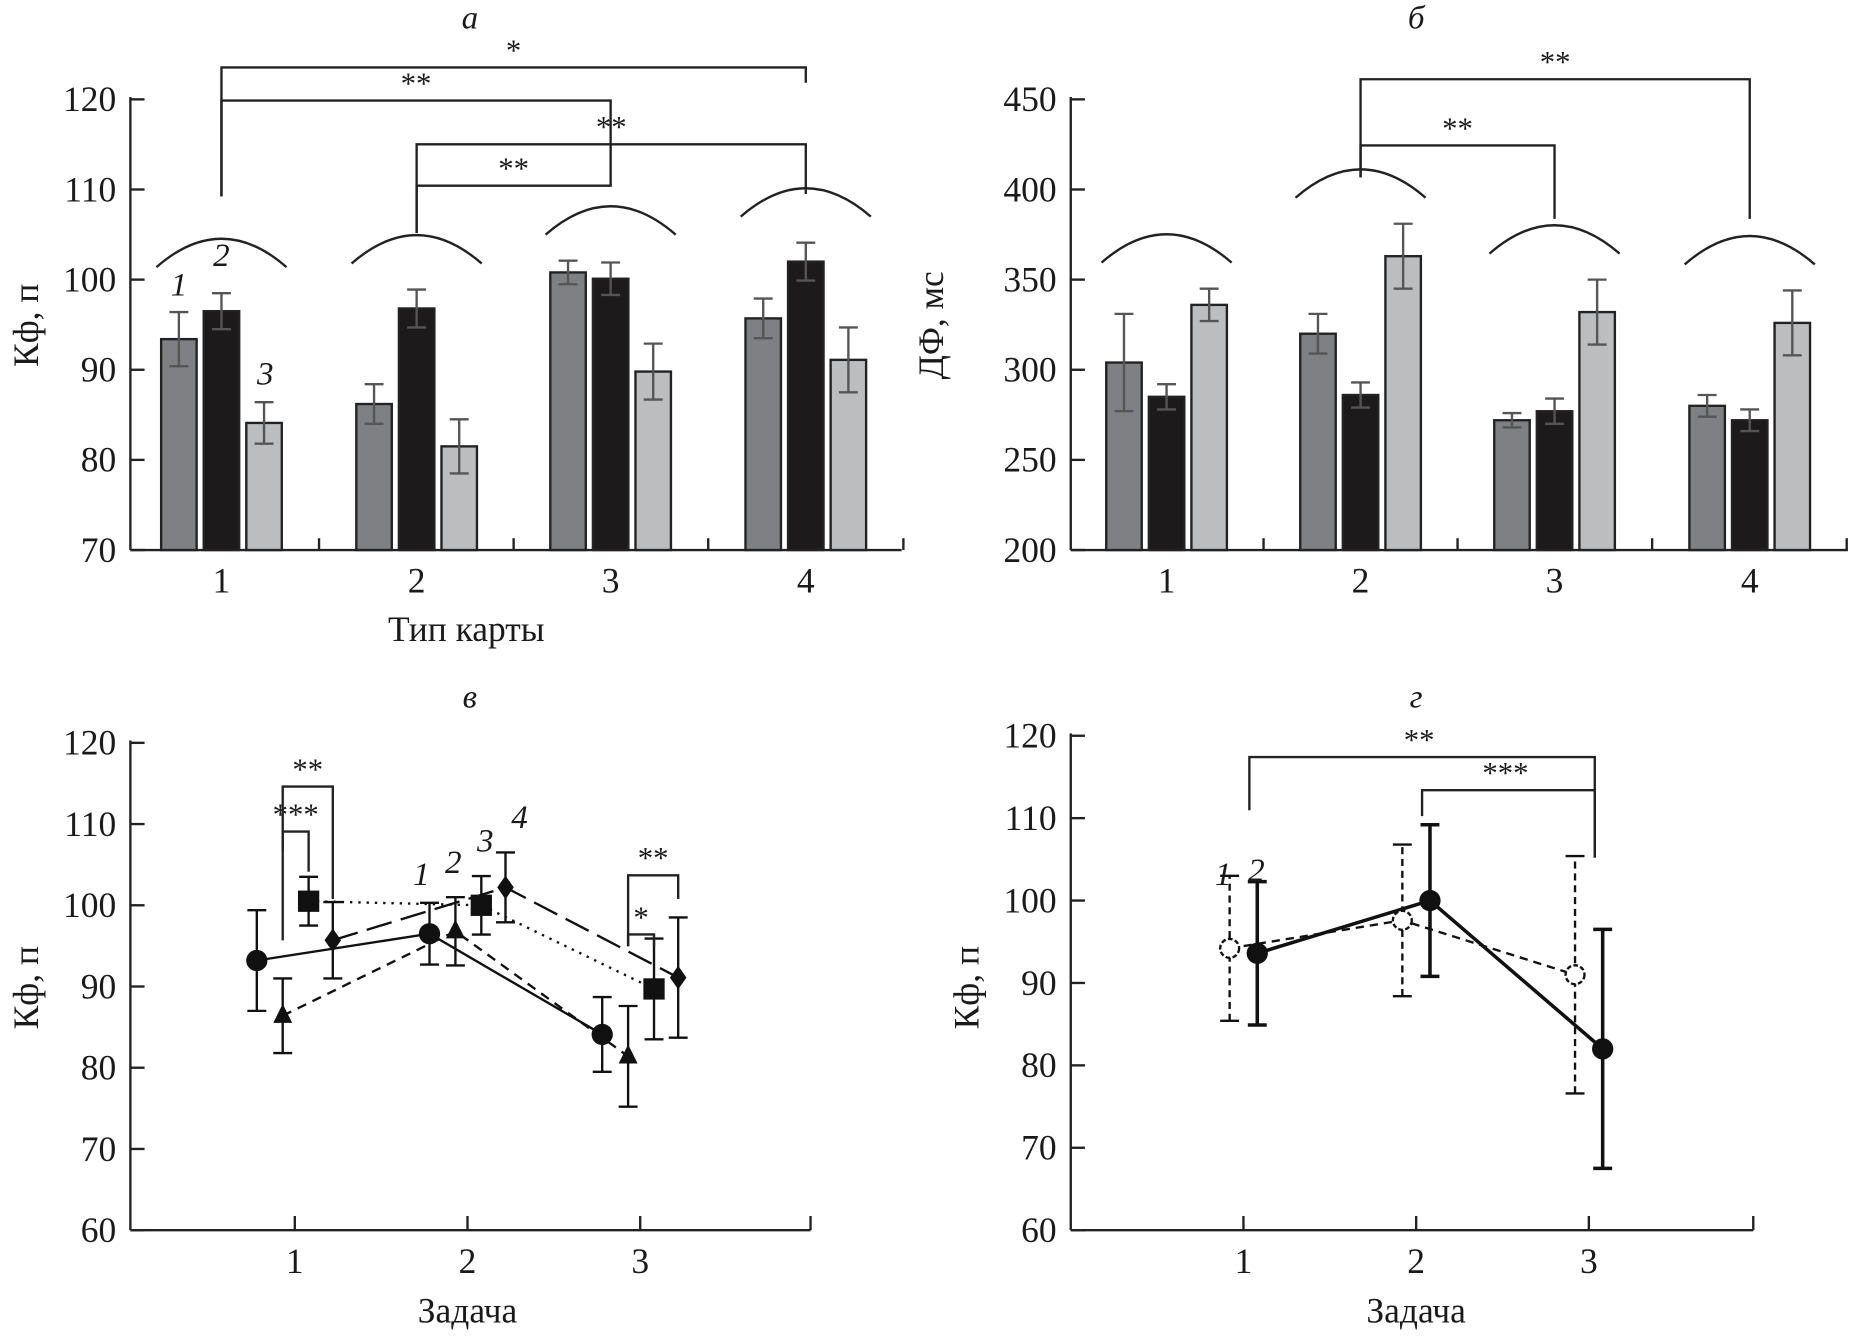  What do you see at coordinates (1416, 696) in the screenshot?
I see `panel-title: г` at bounding box center [1416, 696].